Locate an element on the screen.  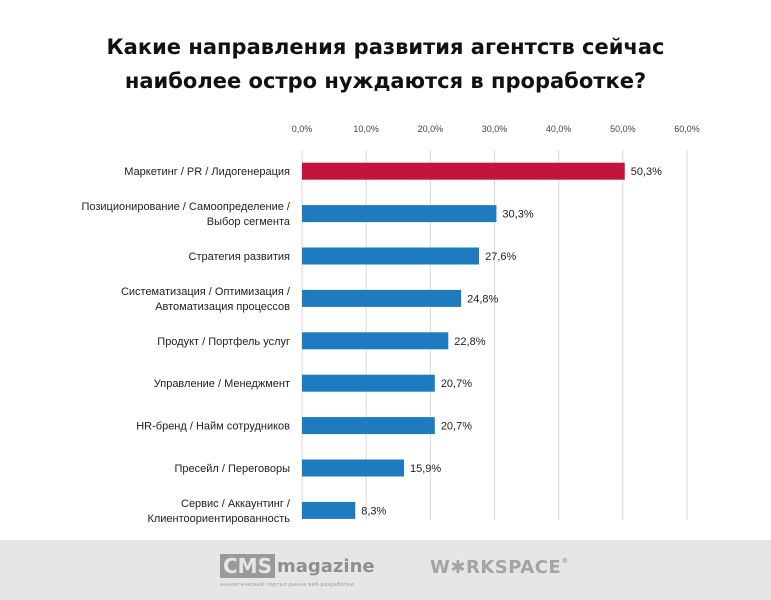
category-label: Пресейл / Переговоры is located at coordinates (233, 469).